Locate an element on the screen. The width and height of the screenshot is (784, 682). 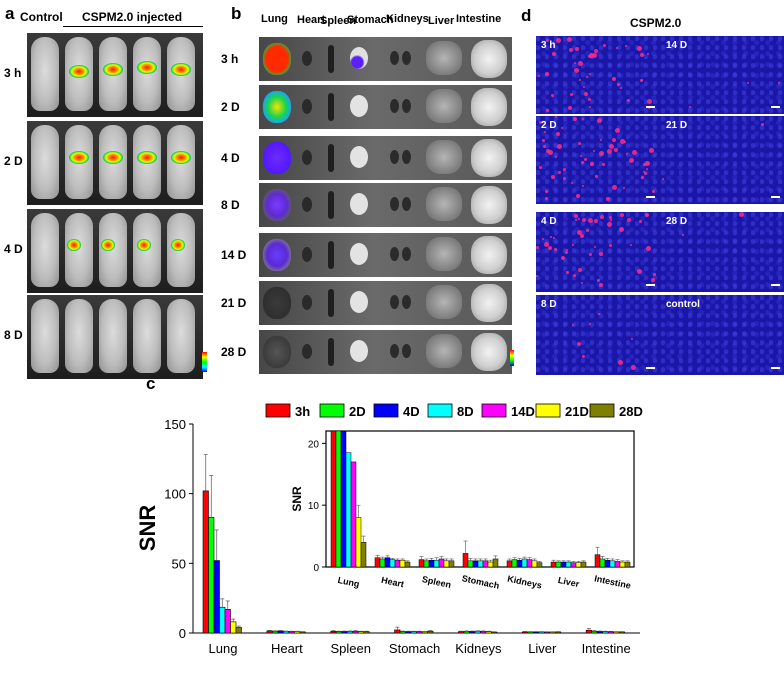
organ-header: Lung is located at coordinates (274, 19).